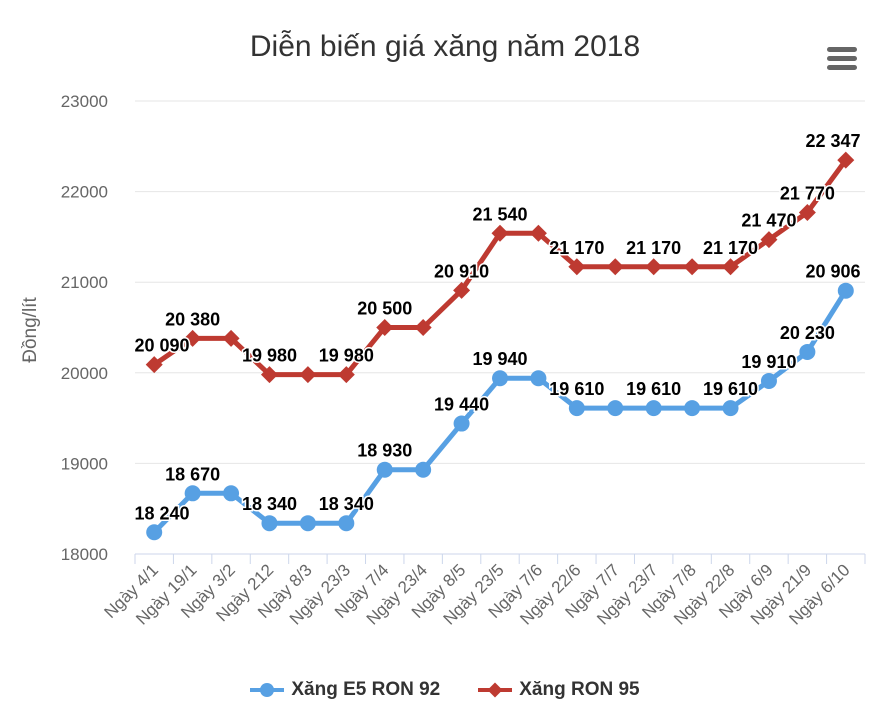 This screenshot has height=715, width=890. What do you see at coordinates (832, 141) in the screenshot?
I see `data-label: 22 347` at bounding box center [832, 141].